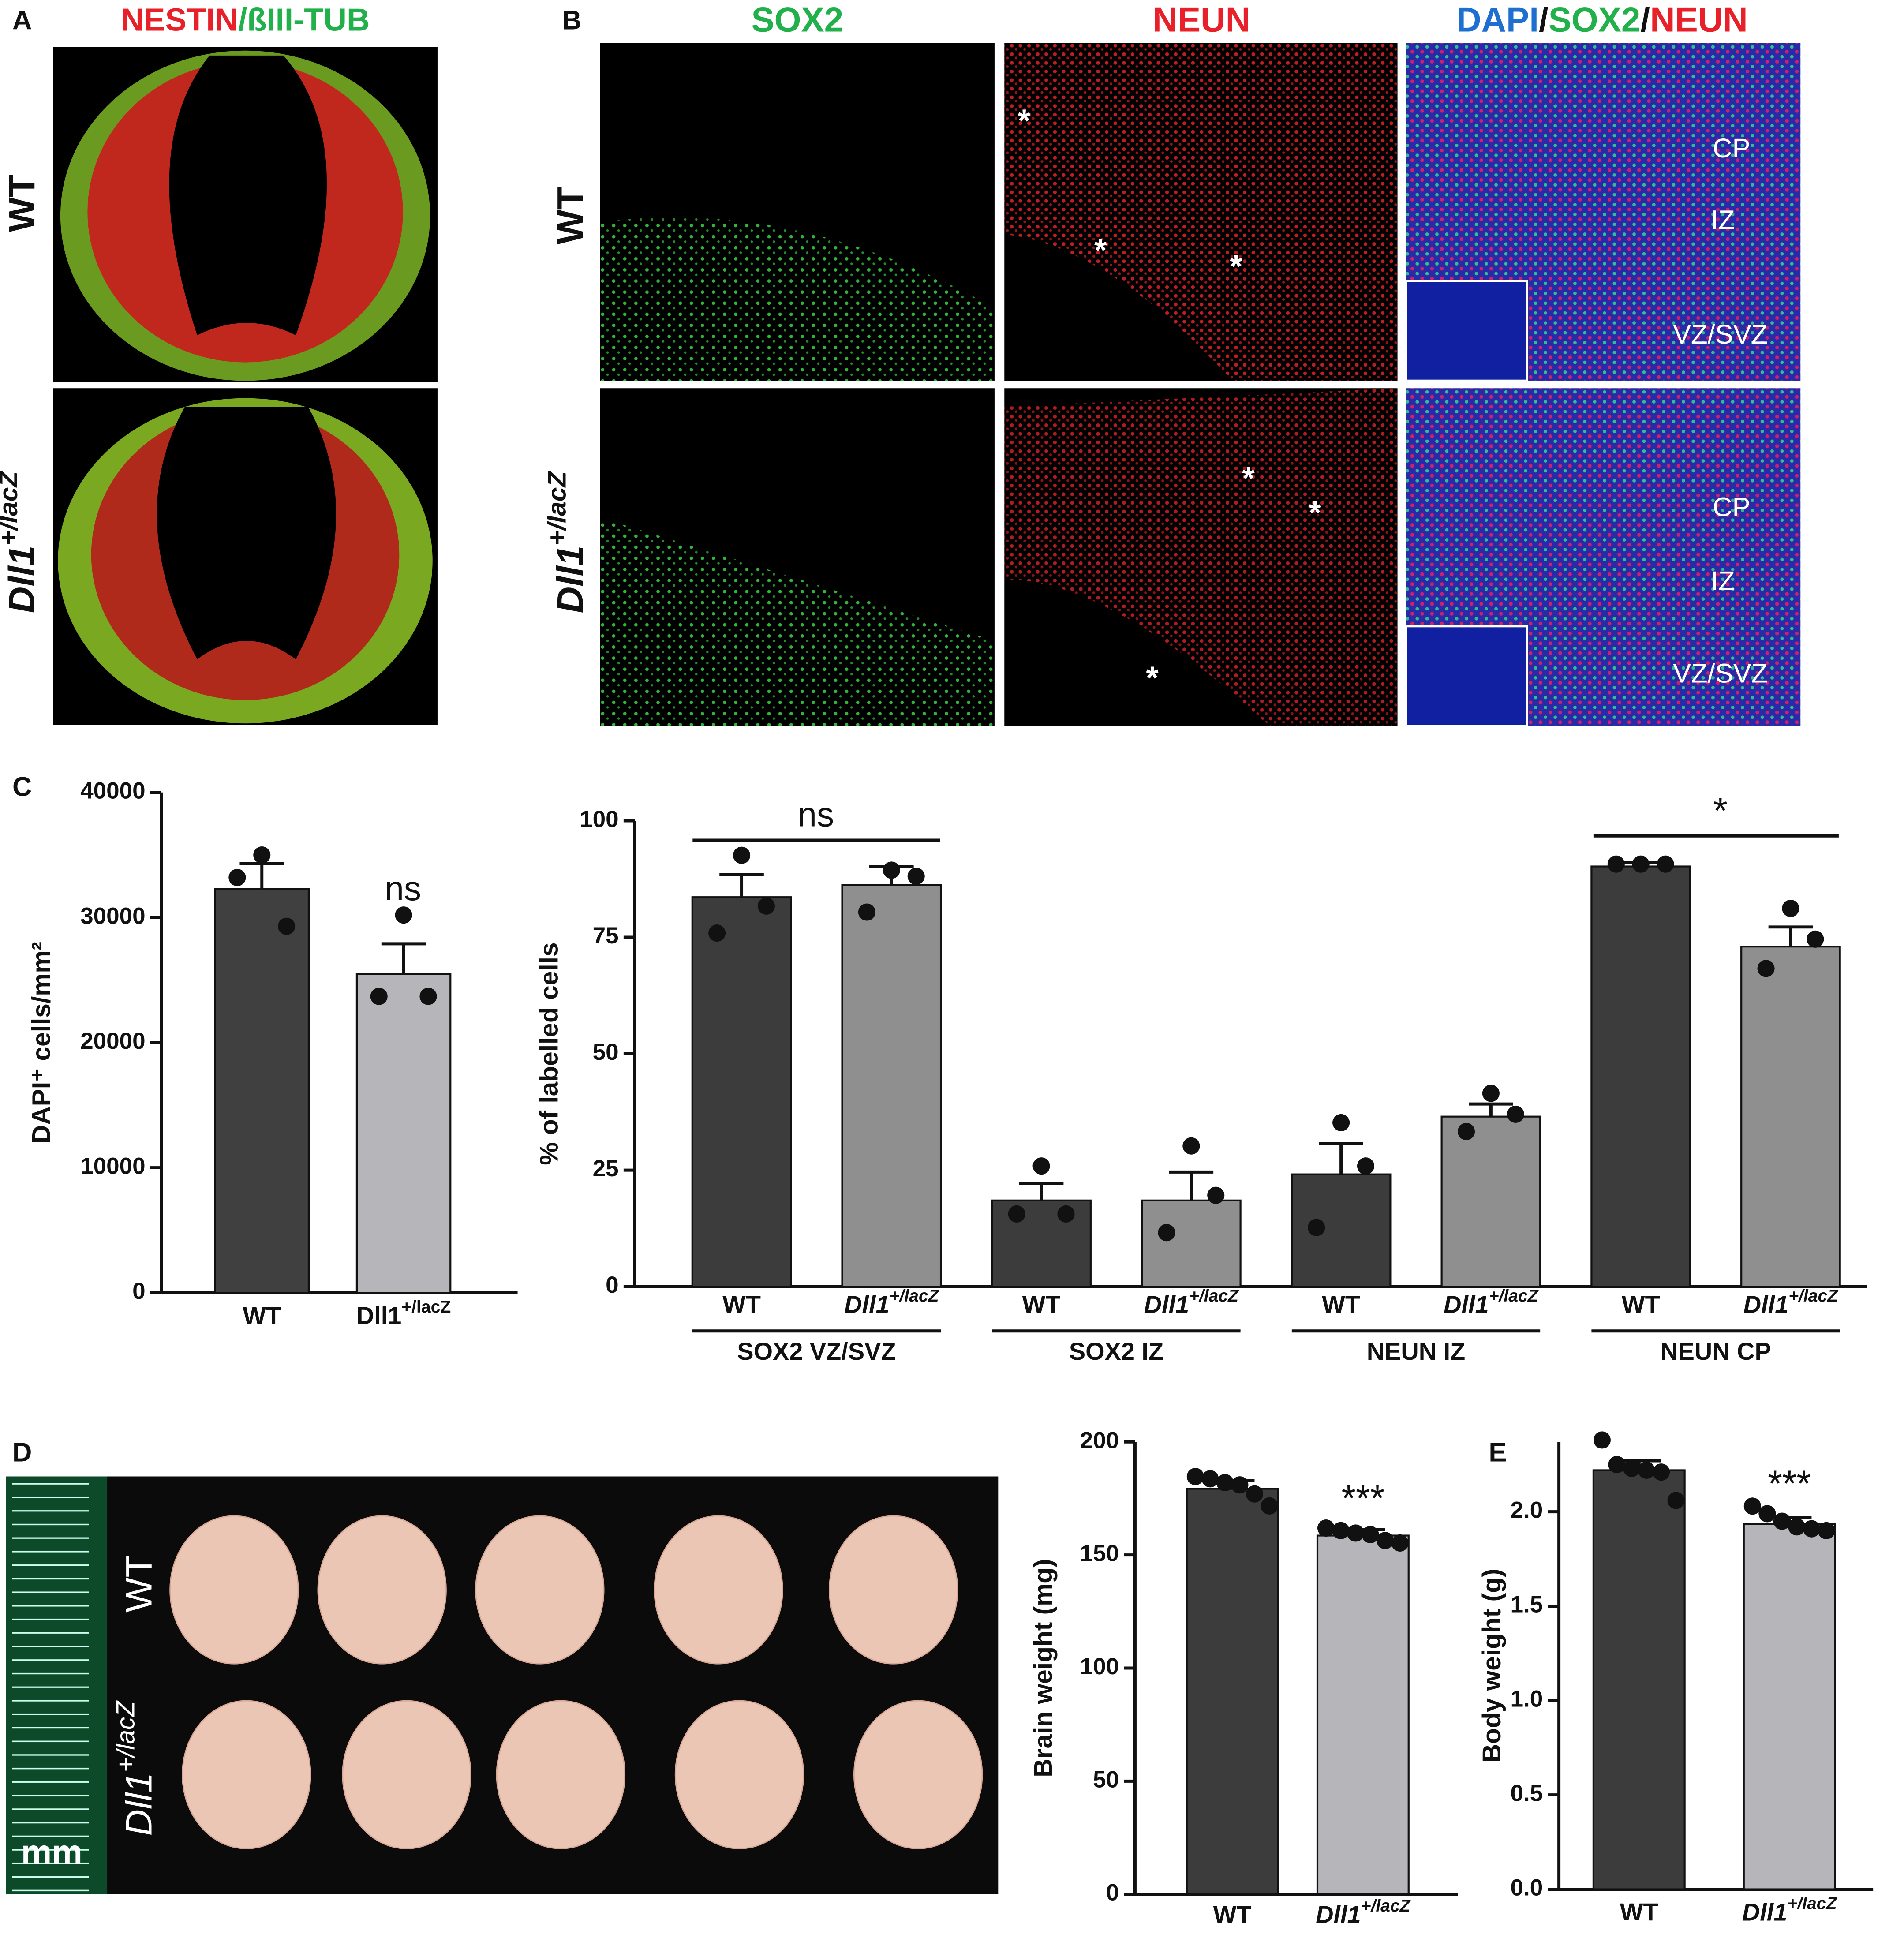 This screenshot has height=1938, width=1904. What do you see at coordinates (1498, 1452) in the screenshot?
I see `panel-letter: E` at bounding box center [1498, 1452].